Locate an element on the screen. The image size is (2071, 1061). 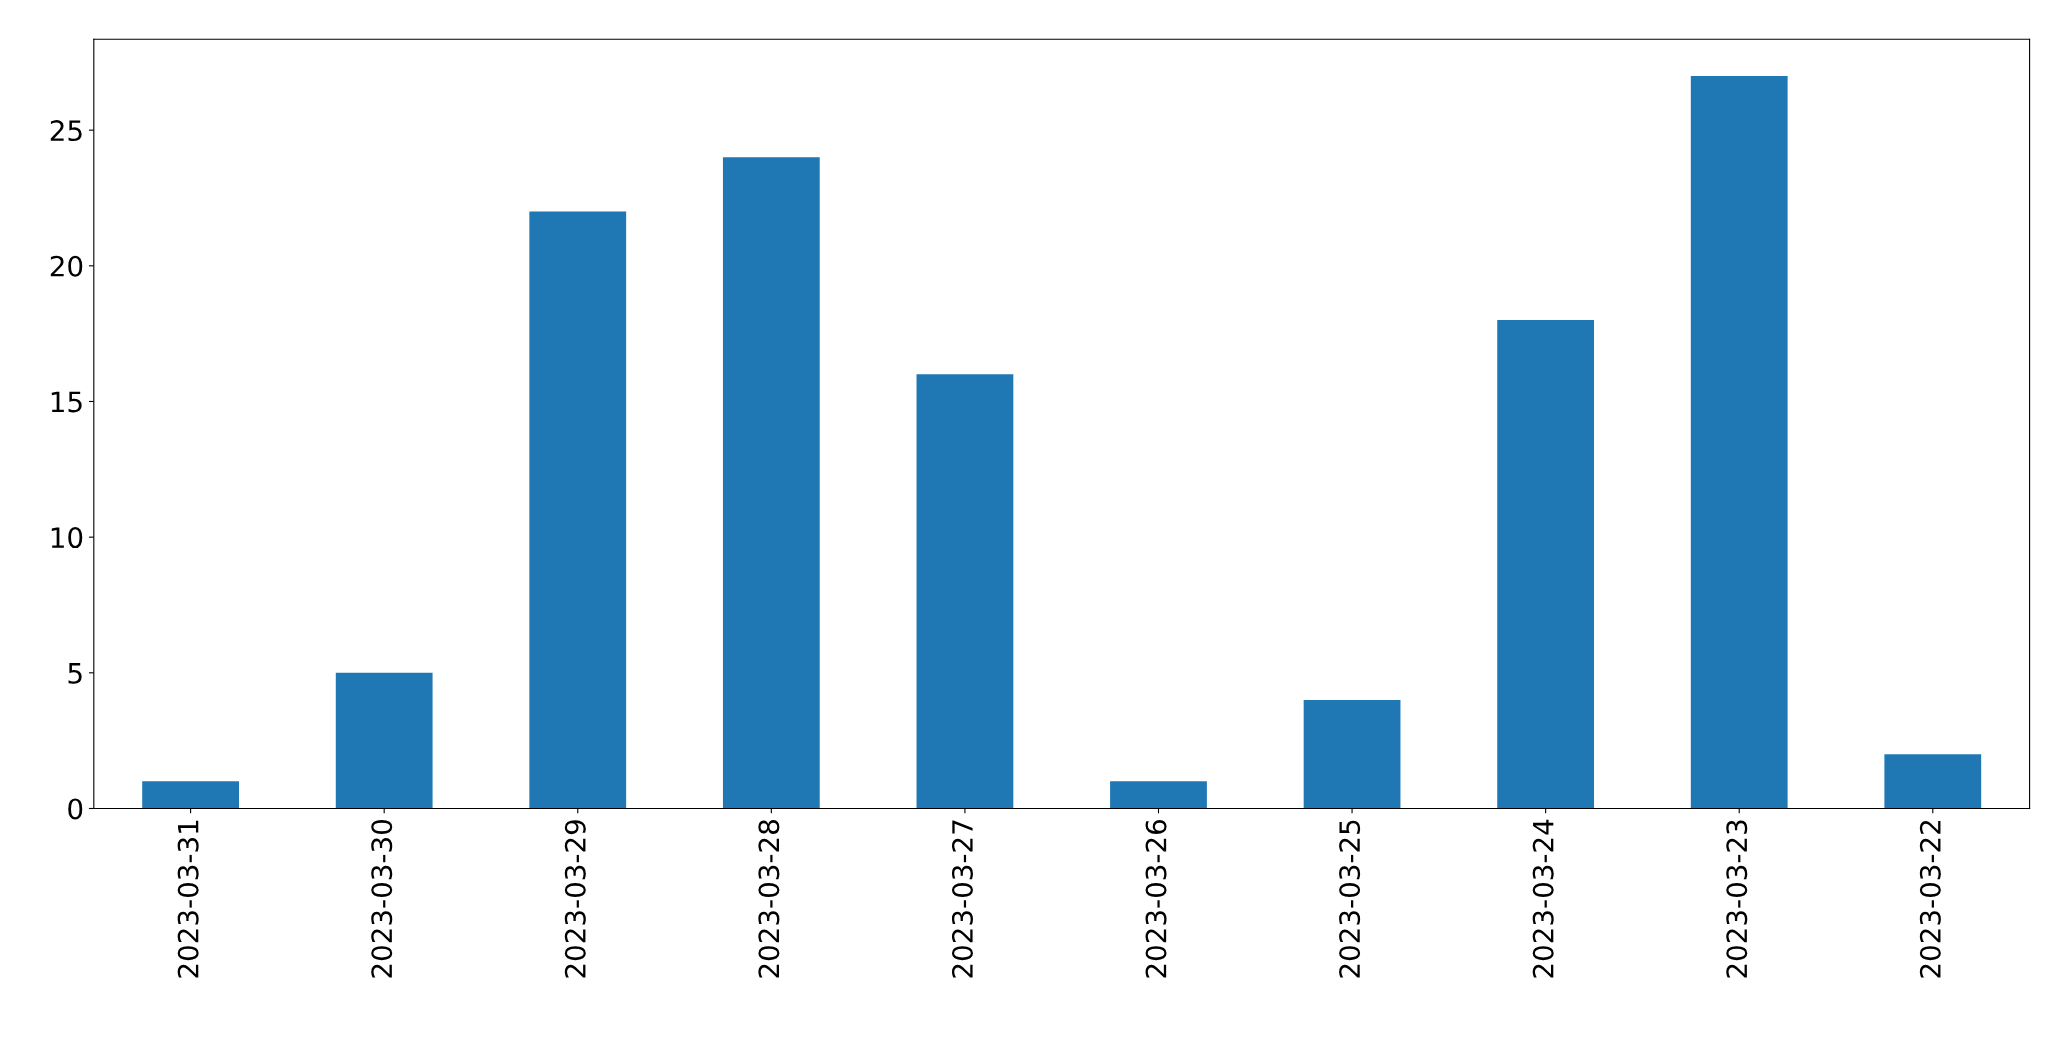
x-tick-label: 2023-03-27 is located at coordinates (962, 899).